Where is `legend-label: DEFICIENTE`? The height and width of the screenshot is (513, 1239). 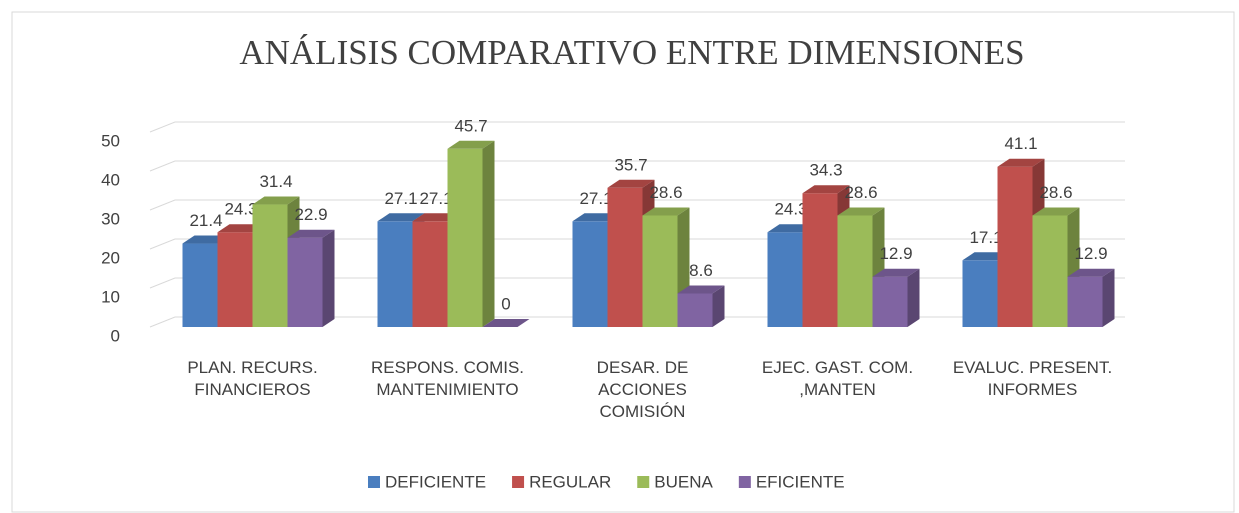 legend-label: DEFICIENTE is located at coordinates (435, 481).